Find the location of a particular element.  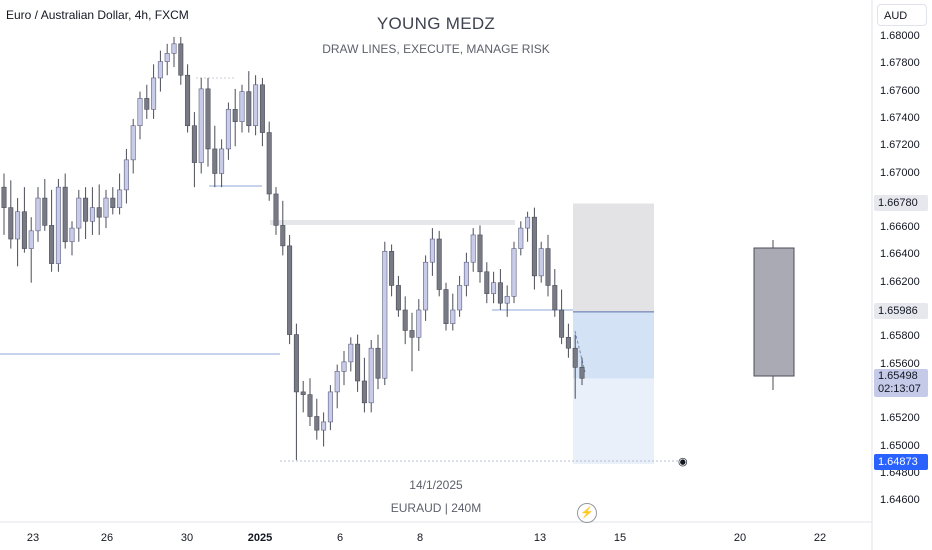

currency-button: AUD is located at coordinates (902, 15).